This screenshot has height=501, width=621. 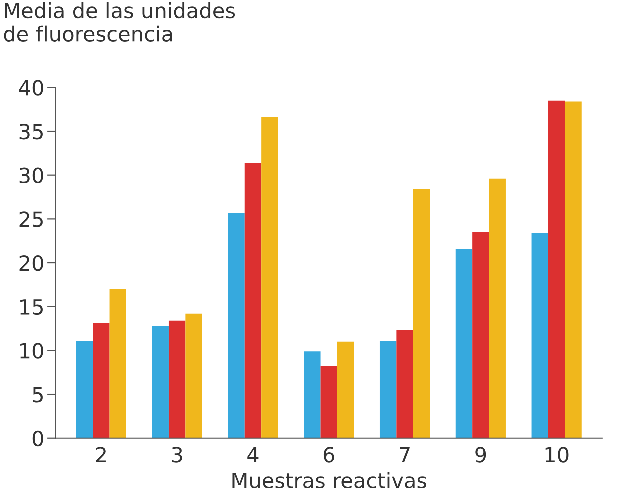 What do you see at coordinates (101, 455) in the screenshot?
I see `x-tick-label: 2` at bounding box center [101, 455].